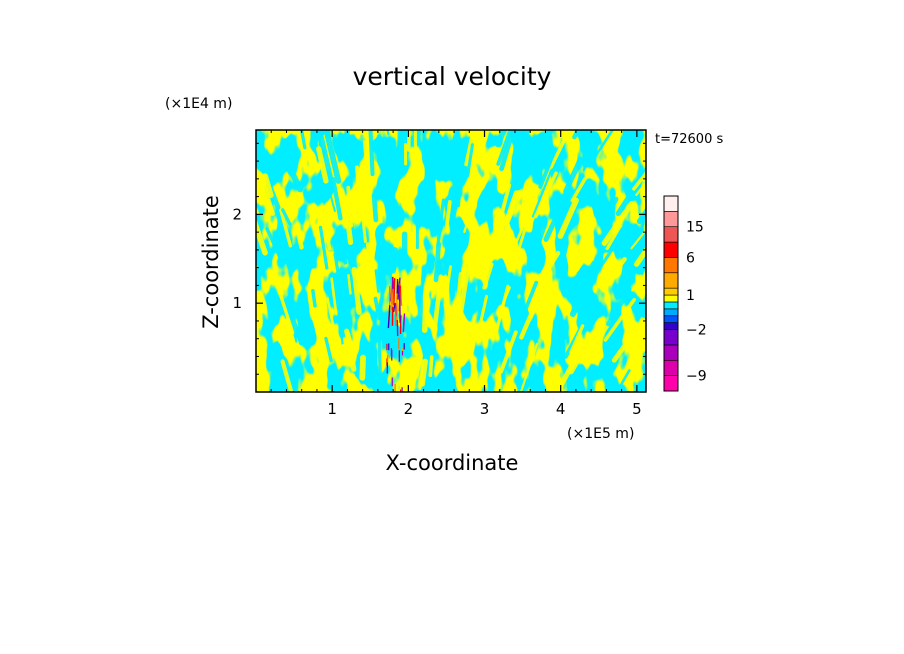 Image resolution: width=904 pixels, height=654 pixels. Describe the element at coordinates (690, 258) in the screenshot. I see `colorbar-label: 6` at that location.